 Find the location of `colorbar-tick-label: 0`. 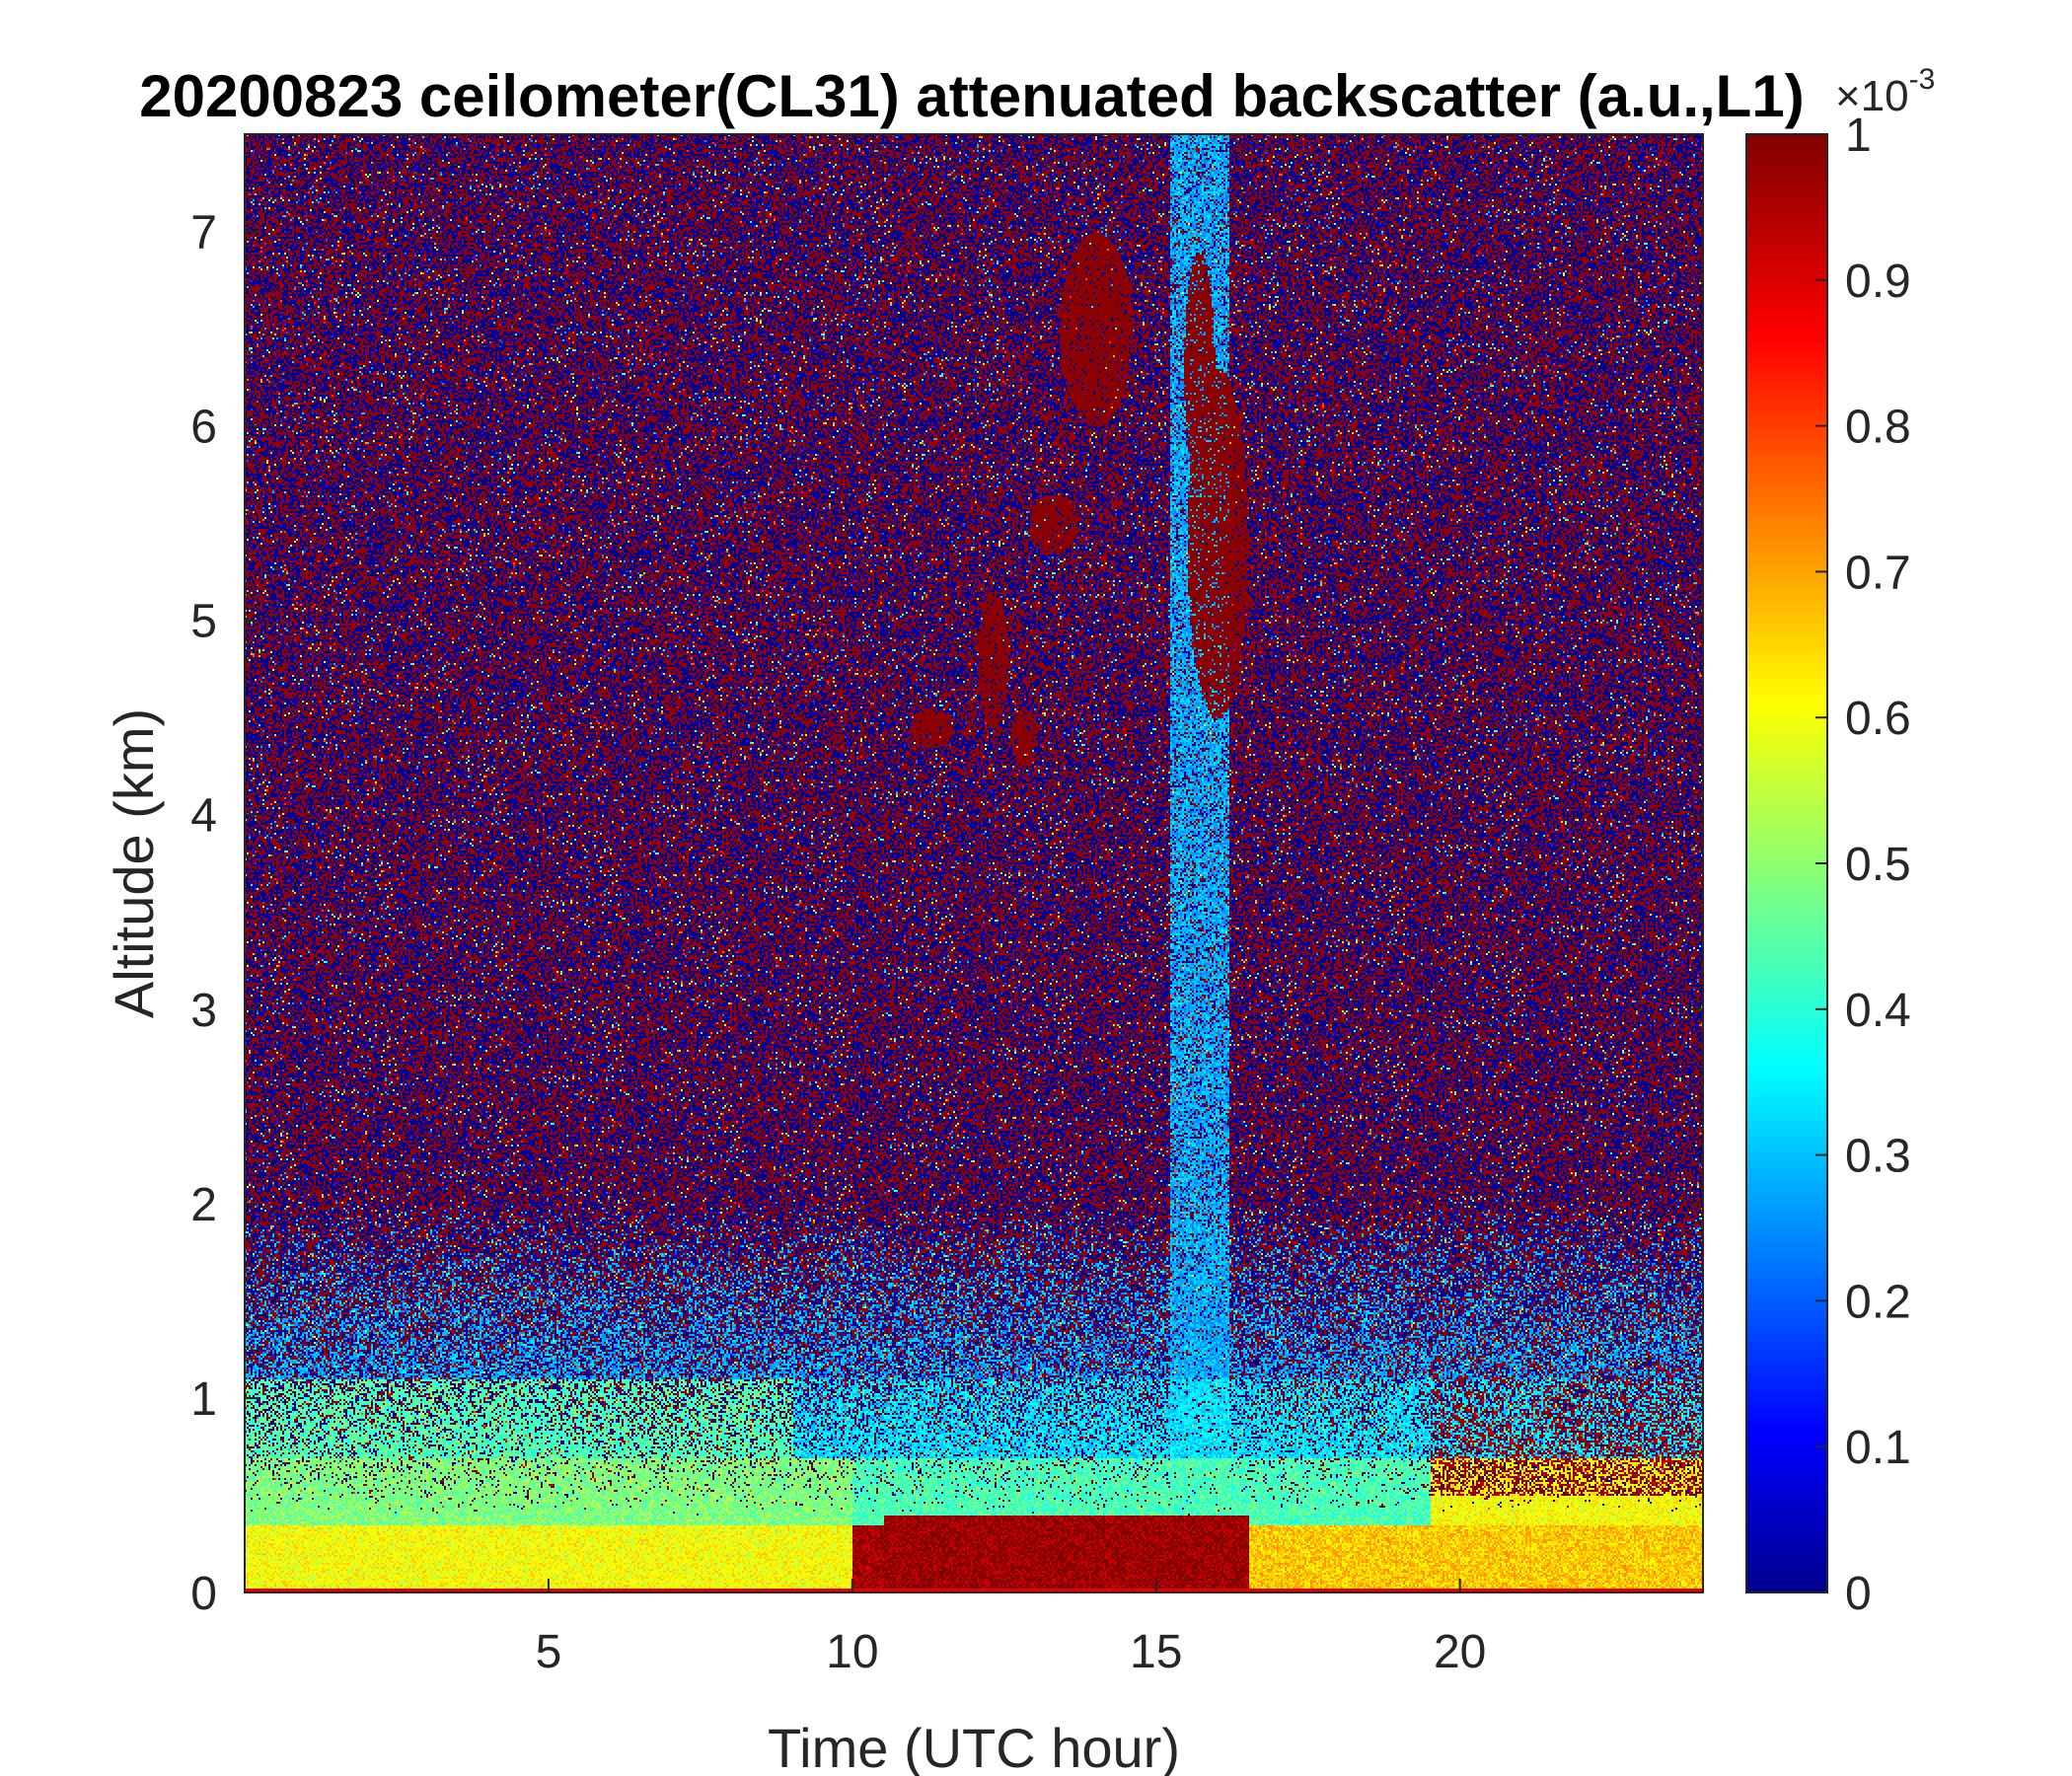

colorbar-tick-label: 0 is located at coordinates (1859, 1594).